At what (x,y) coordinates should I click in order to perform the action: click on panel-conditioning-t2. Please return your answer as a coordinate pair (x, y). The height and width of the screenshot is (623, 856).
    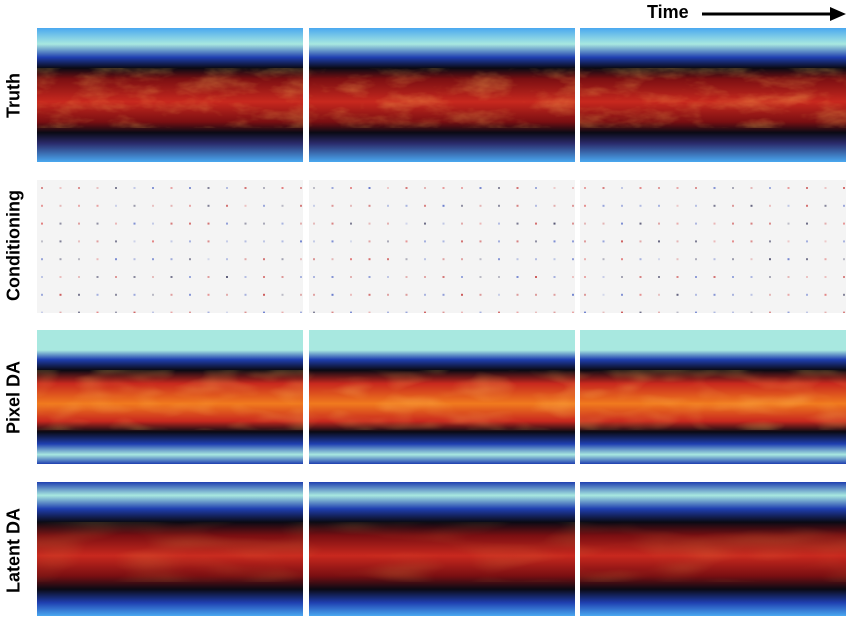
    Looking at the image, I should click on (442, 246).